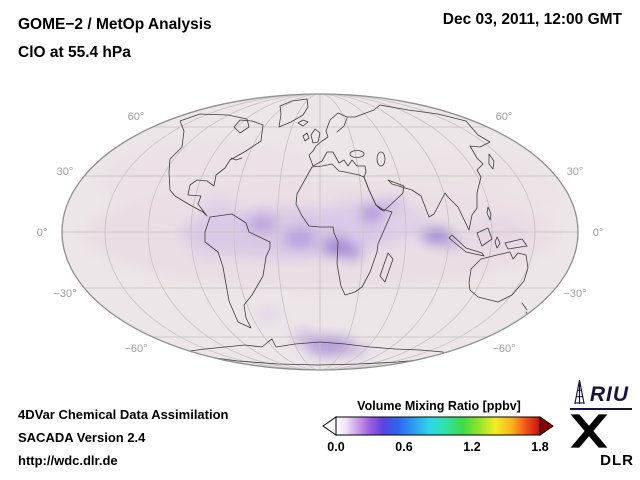  What do you see at coordinates (342, 125) in the screenshot?
I see `coastline-baltic-sea` at bounding box center [342, 125].